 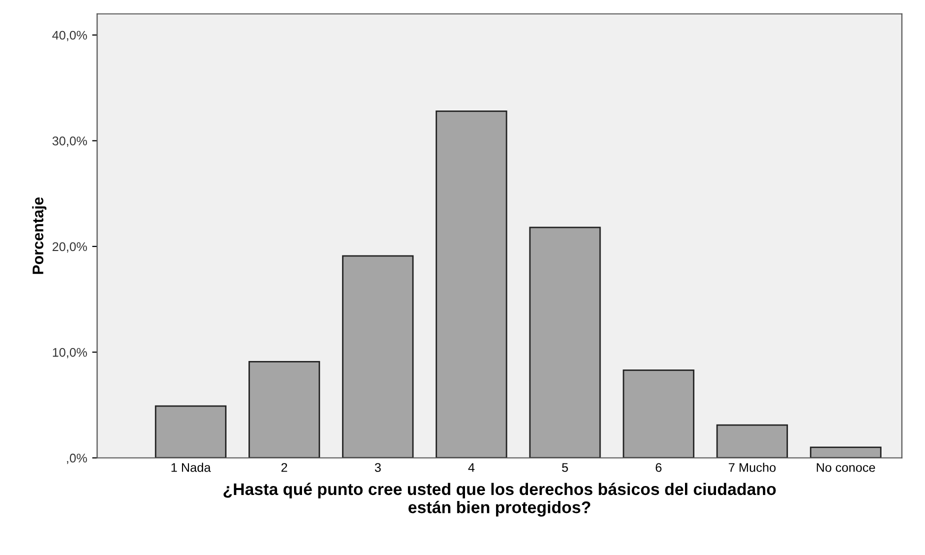 What do you see at coordinates (69, 353) in the screenshot?
I see `y-tick-label: 10,0%` at bounding box center [69, 353].